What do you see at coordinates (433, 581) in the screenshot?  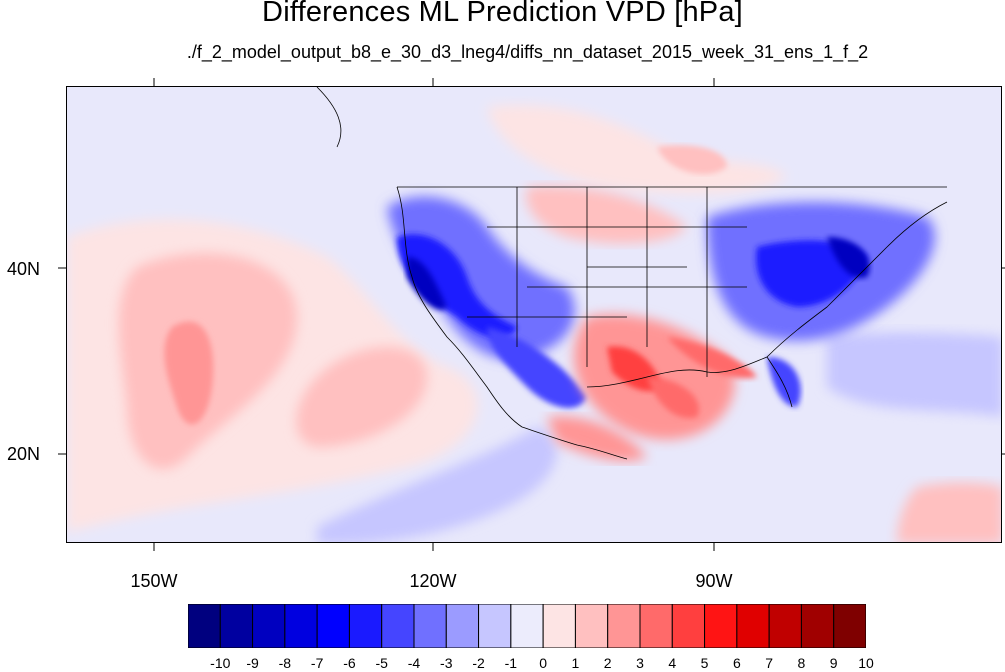 I see `lon-label-120w: 120W` at bounding box center [433, 581].